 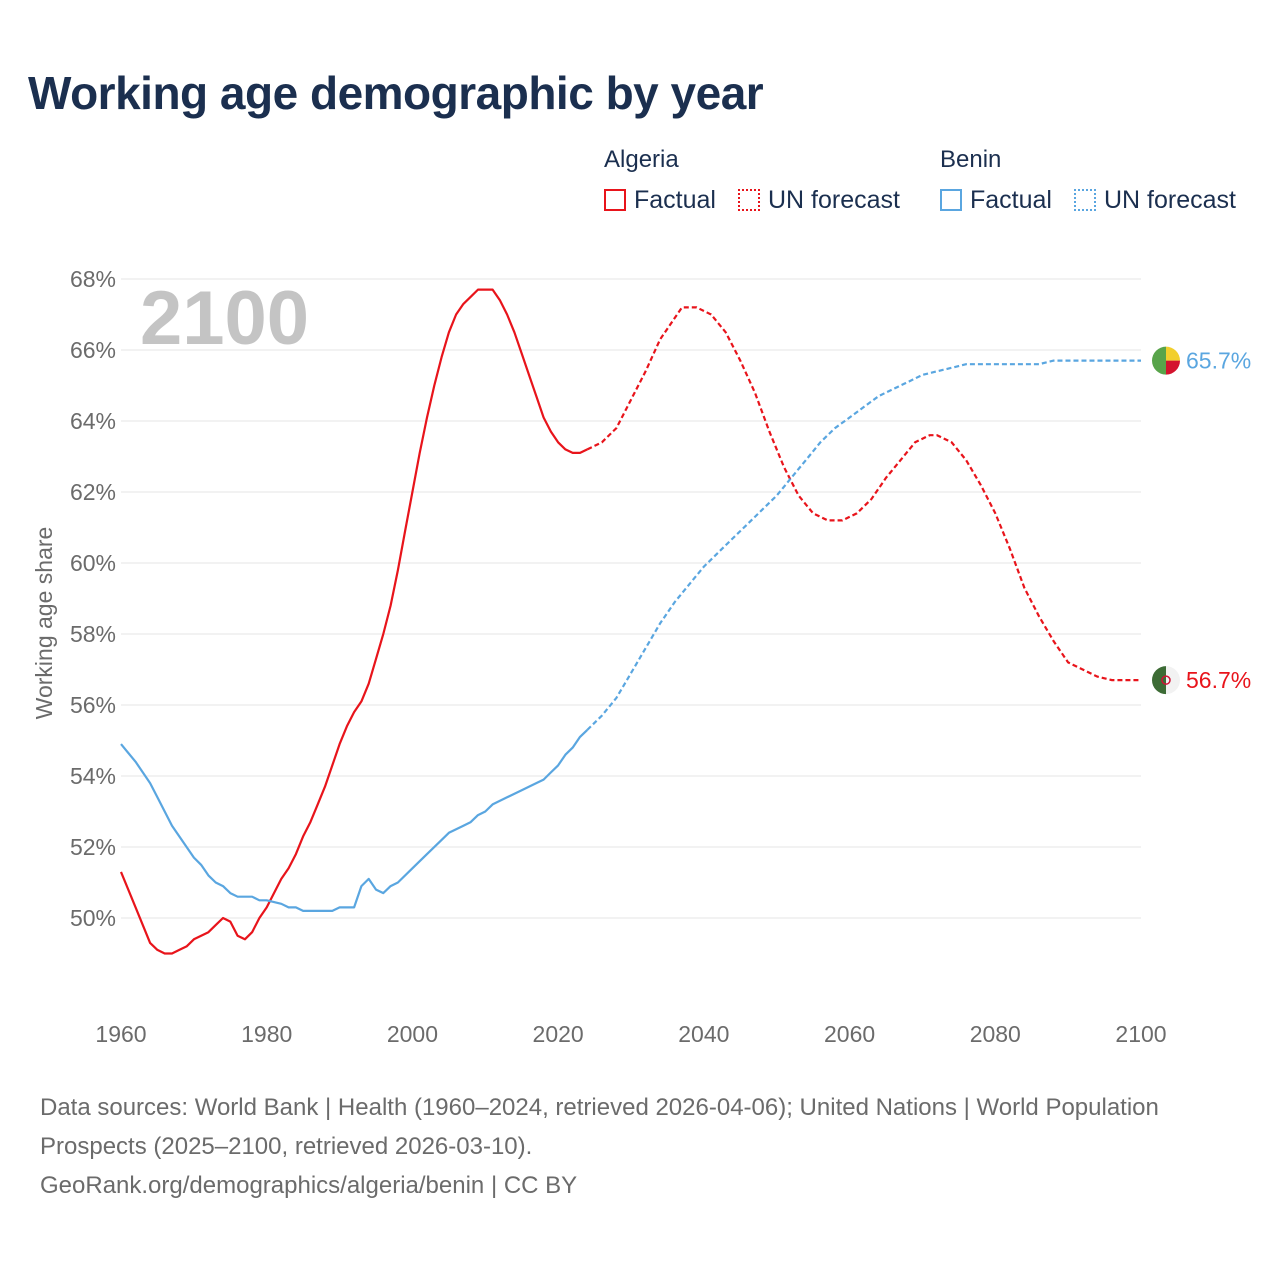 What do you see at coordinates (1173, 353) in the screenshot?
I see `benin-flag-yellow-quarter` at bounding box center [1173, 353].